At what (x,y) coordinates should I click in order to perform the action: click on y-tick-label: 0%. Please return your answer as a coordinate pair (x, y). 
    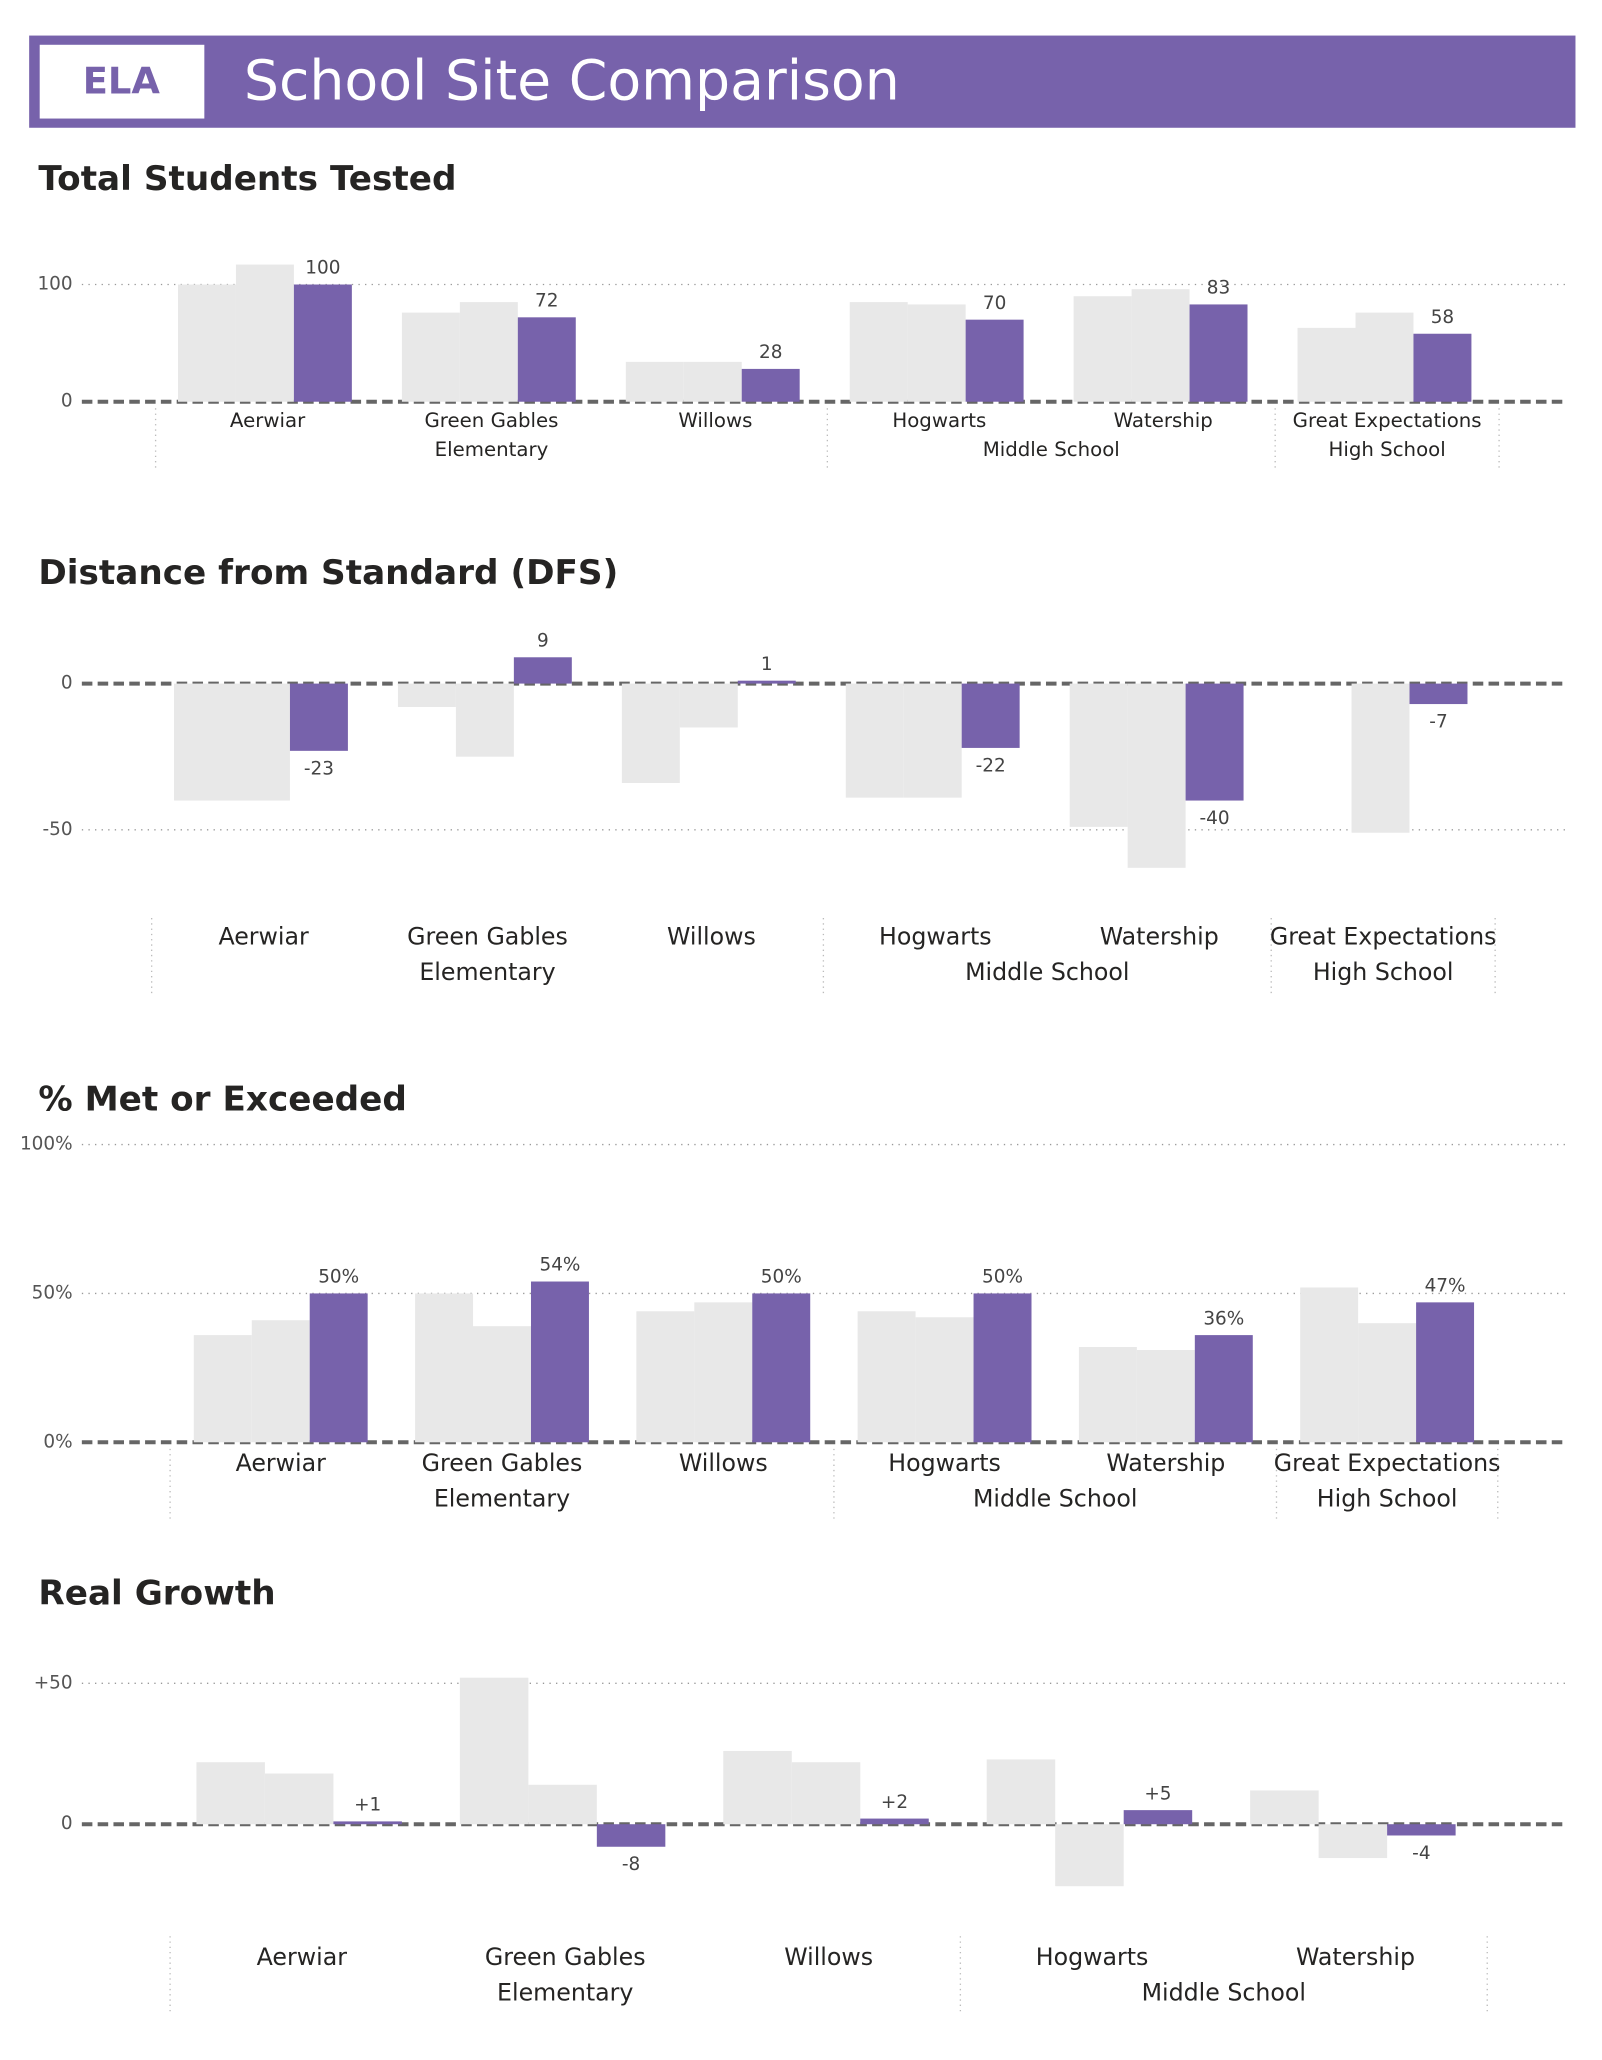
    Looking at the image, I should click on (57, 1441).